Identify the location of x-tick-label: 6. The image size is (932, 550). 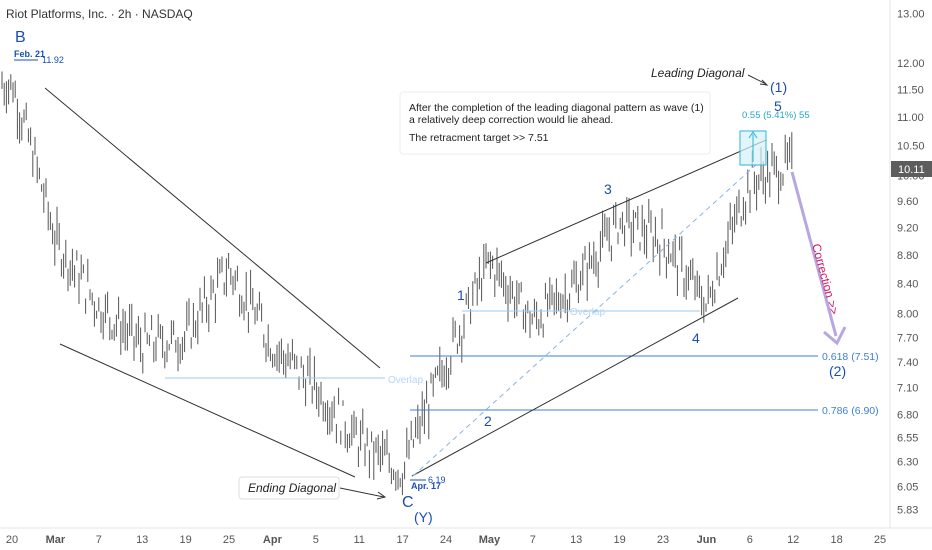
(750, 540).